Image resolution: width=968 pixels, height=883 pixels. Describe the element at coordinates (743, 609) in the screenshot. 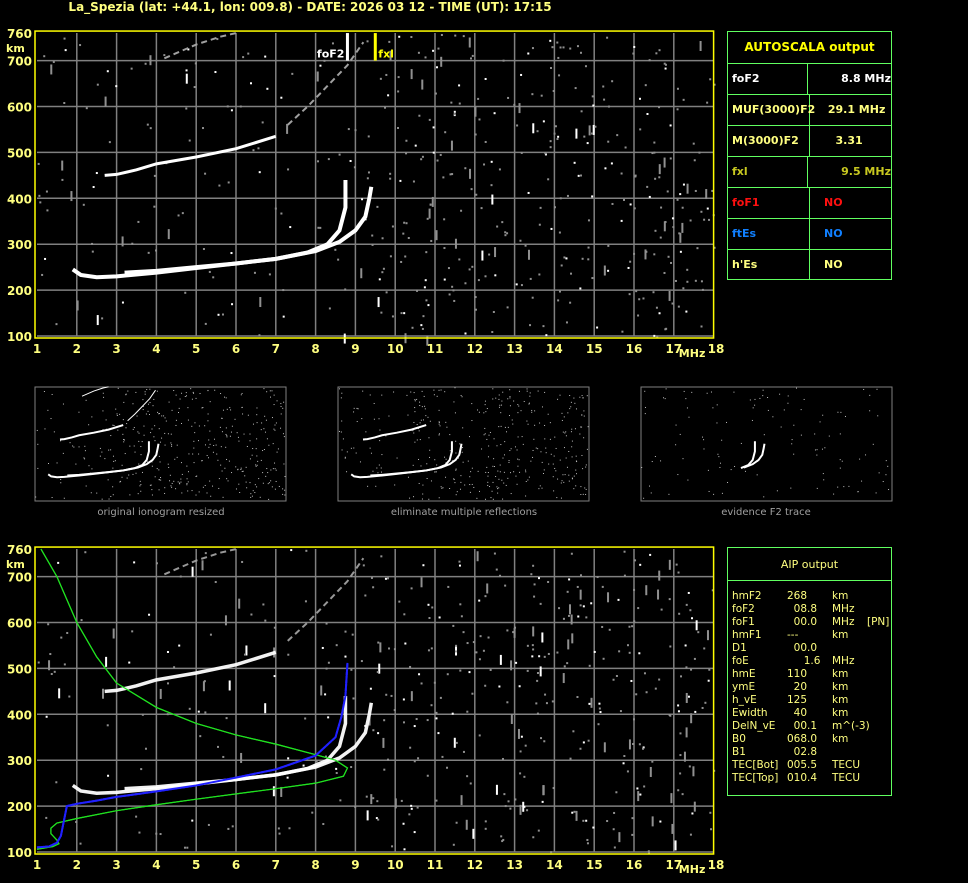

I see `aip-cell: foF2` at that location.